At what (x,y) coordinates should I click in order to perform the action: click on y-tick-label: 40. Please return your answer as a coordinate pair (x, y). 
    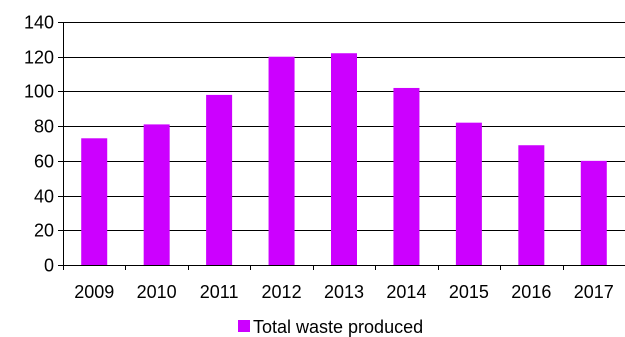
    Looking at the image, I should click on (44, 197).